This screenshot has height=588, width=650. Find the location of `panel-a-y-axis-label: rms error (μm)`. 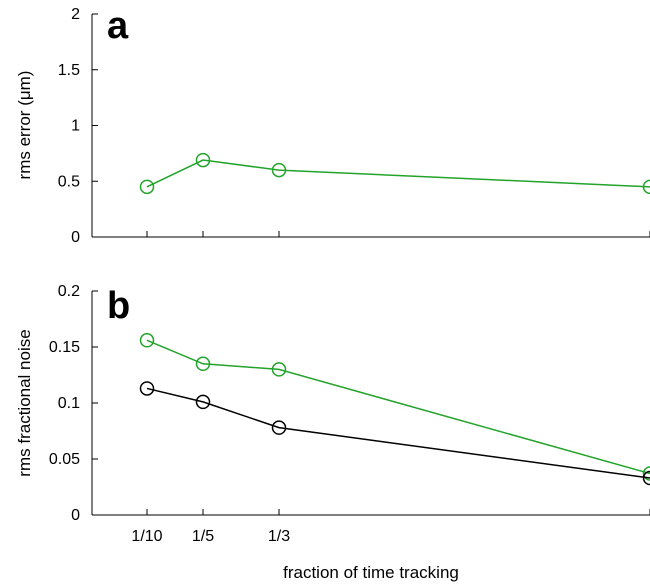

panel-a-y-axis-label: rms error (μm) is located at coordinates (24, 125).